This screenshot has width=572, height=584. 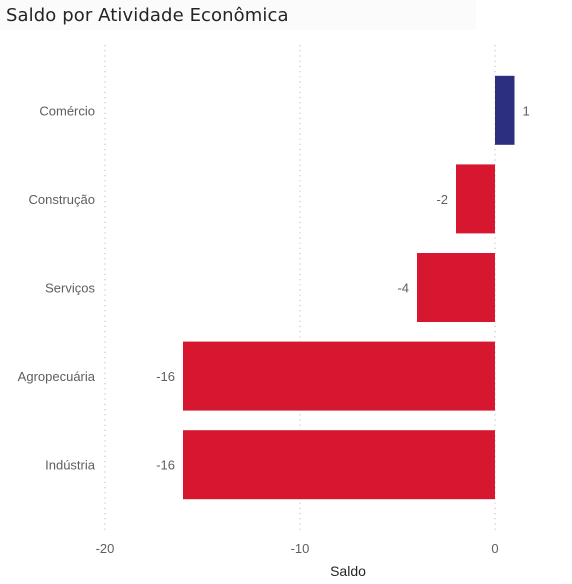 I want to click on category-label: Indústria, so click(x=70, y=465).